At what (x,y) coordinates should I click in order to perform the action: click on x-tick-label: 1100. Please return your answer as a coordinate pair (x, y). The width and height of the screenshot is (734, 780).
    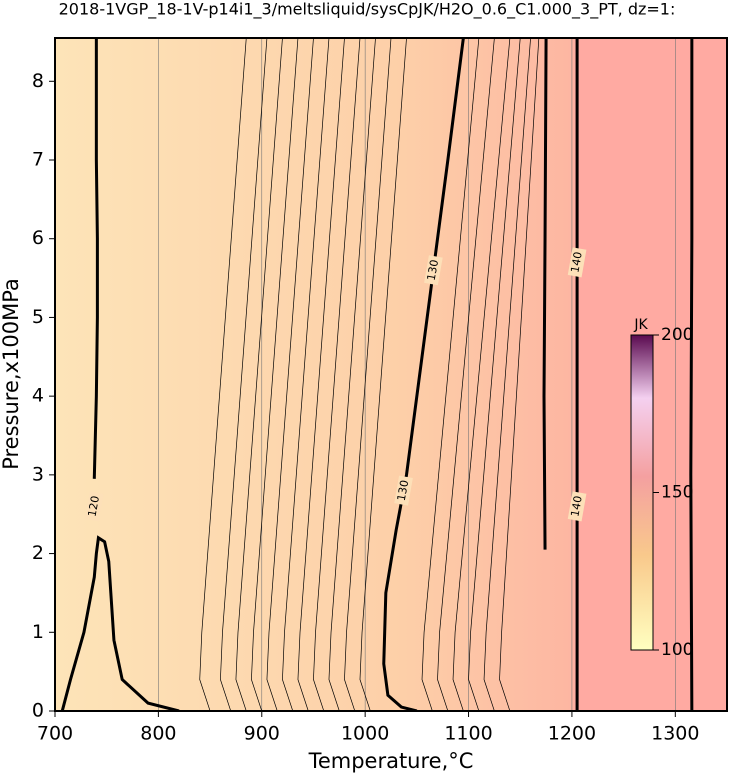
    Looking at the image, I should click on (468, 734).